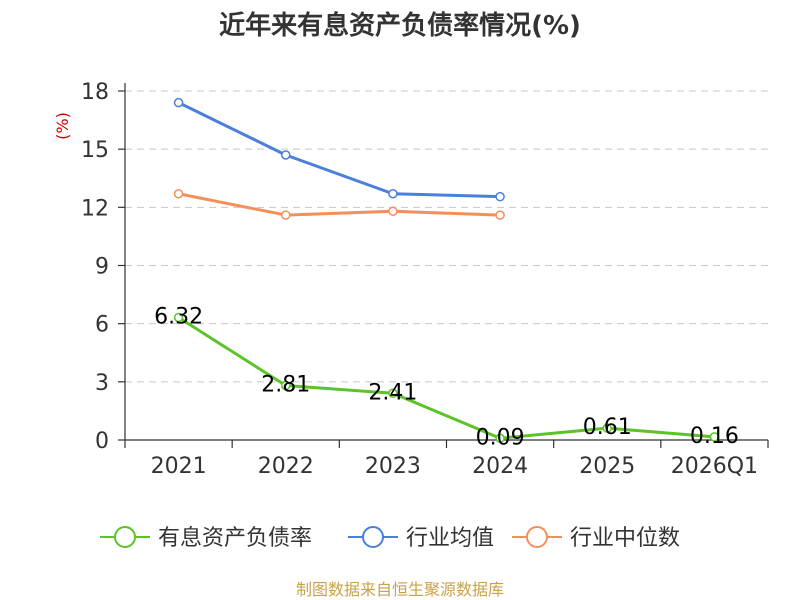 The height and width of the screenshot is (600, 800). Describe the element at coordinates (62, 126) in the screenshot. I see `y-axis-unit: (%)` at that location.